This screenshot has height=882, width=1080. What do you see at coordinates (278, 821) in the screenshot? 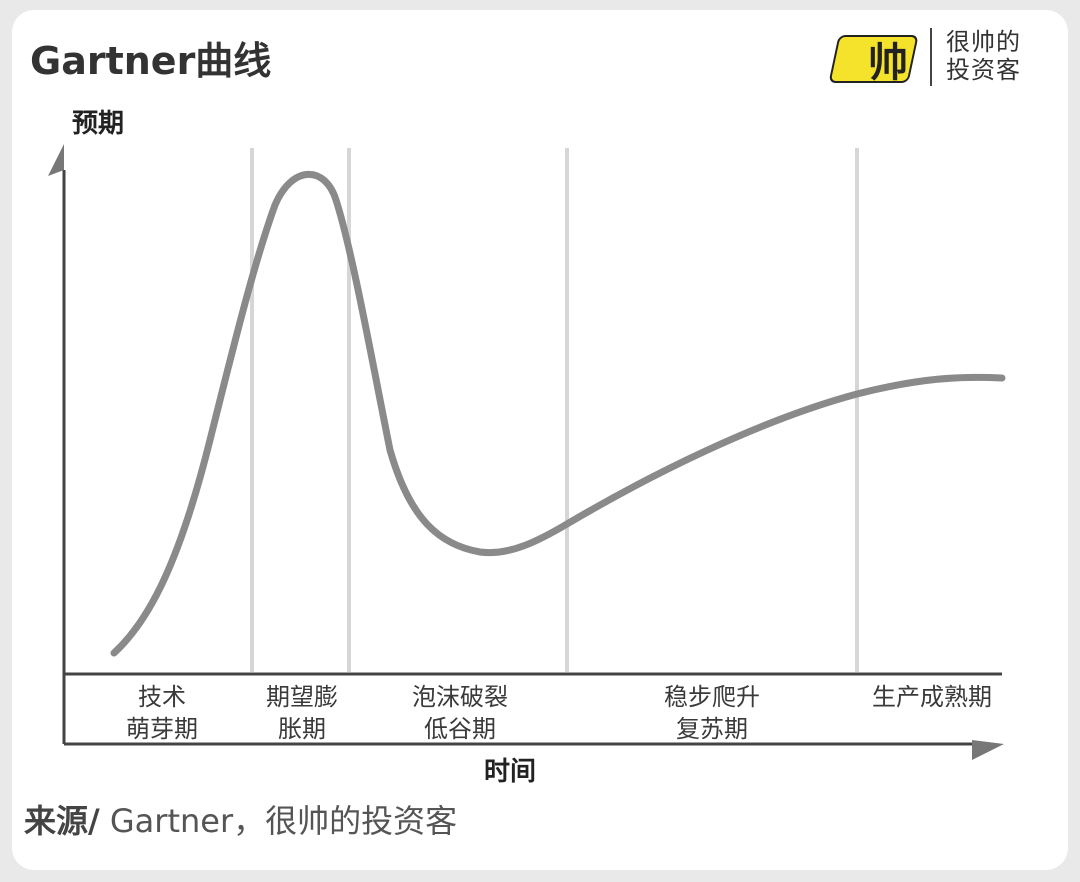
I see `source-text: Gartner，很帅的投资客` at bounding box center [278, 821].